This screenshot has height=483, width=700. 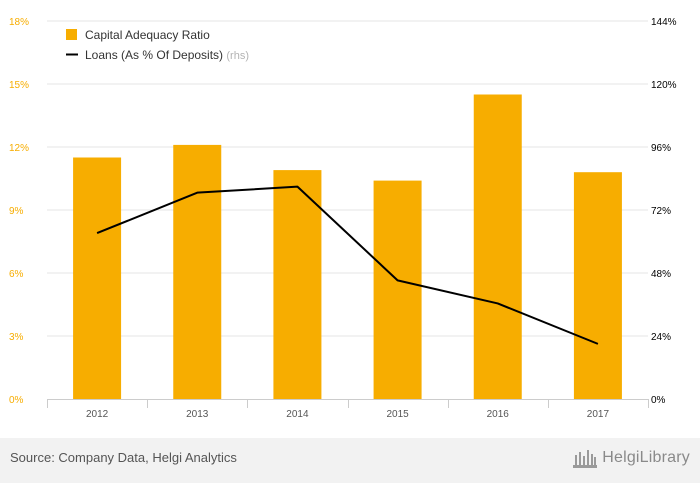 What do you see at coordinates (19, 85) in the screenshot?
I see `left-tick-label: 15%` at bounding box center [19, 85].